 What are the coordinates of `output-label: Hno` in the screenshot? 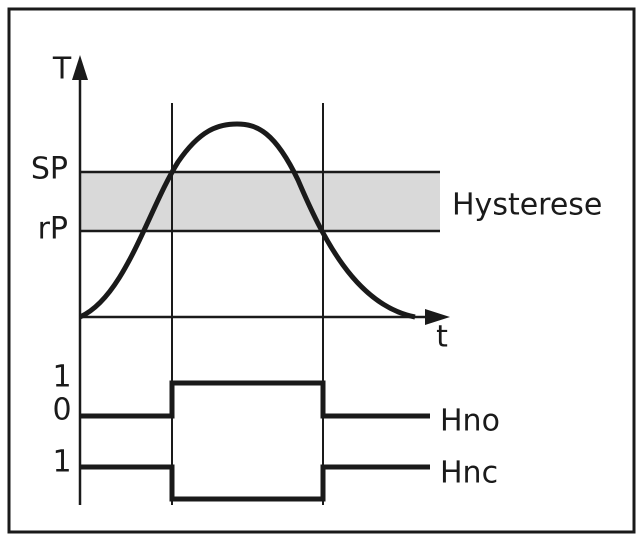 It's located at (470, 421).